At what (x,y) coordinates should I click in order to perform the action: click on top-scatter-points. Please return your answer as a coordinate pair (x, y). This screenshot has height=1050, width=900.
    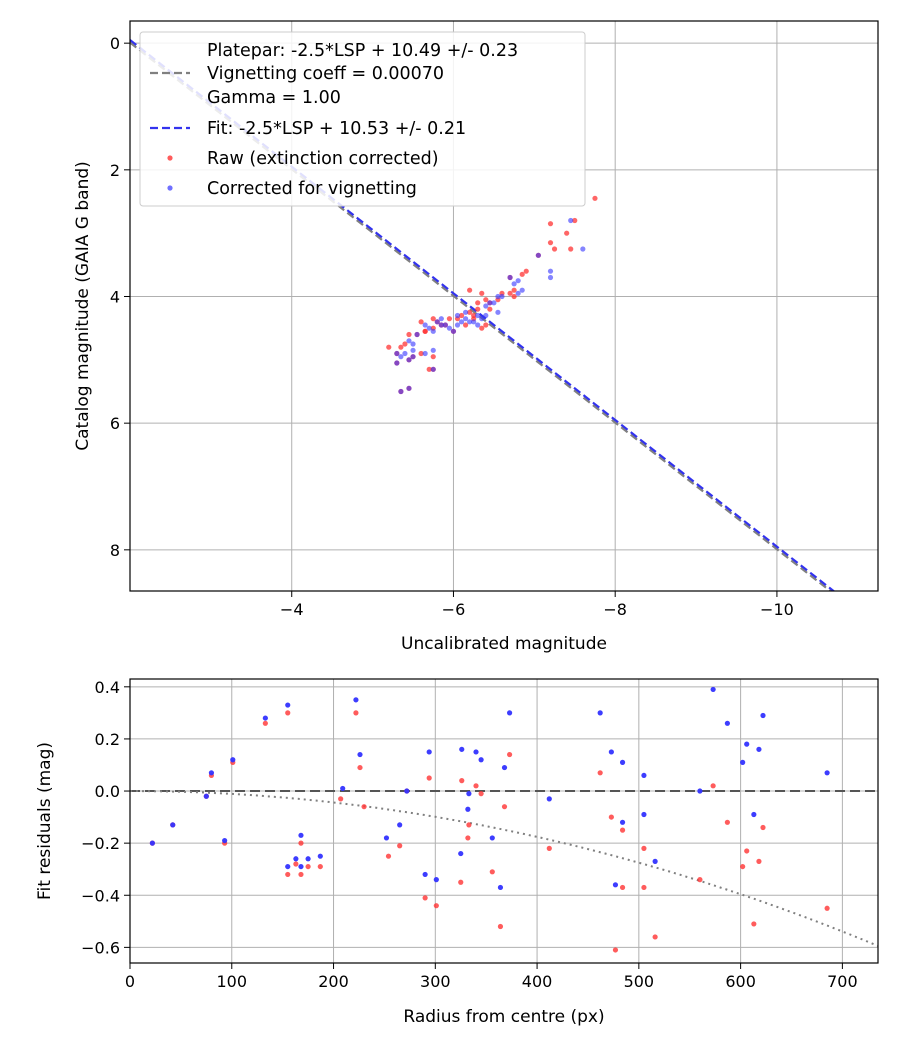
    Looking at the image, I should click on (492, 295).